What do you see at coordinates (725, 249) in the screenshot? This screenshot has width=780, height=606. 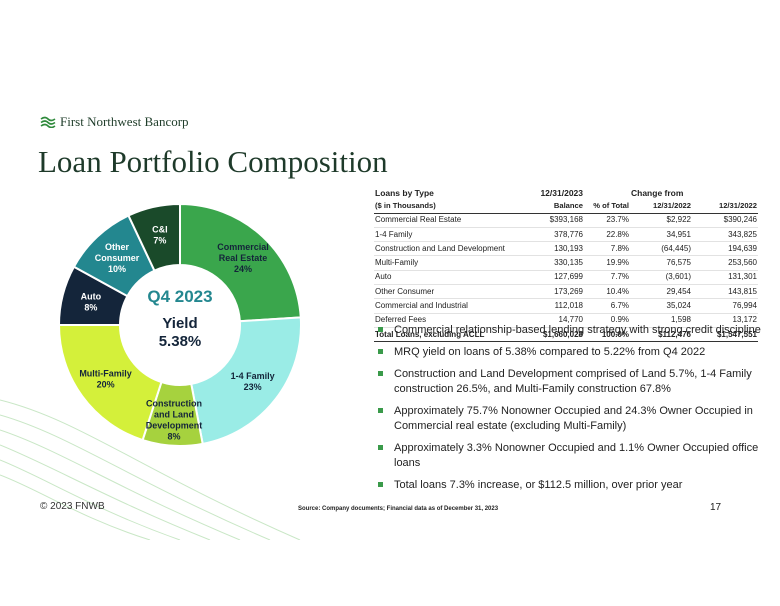 I see `cell-prior-balance: 194,639` at bounding box center [725, 249].